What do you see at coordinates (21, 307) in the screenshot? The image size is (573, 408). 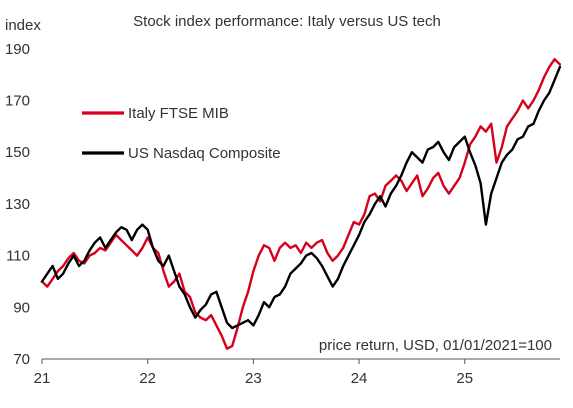 I see `y-tick-label: 90` at bounding box center [21, 307].